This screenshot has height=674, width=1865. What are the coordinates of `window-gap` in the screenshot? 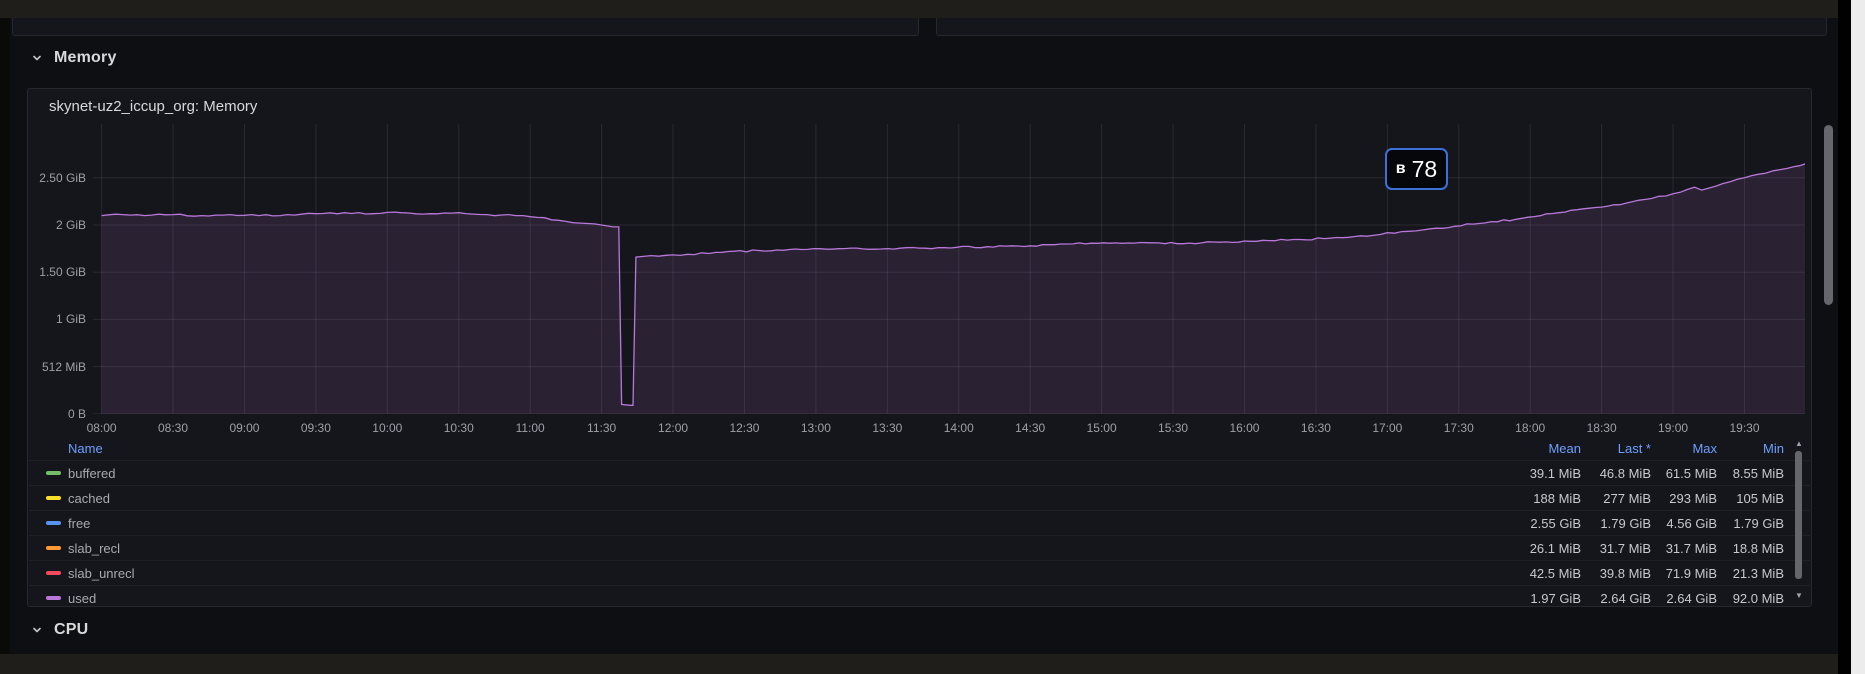 It's located at (1844, 337).